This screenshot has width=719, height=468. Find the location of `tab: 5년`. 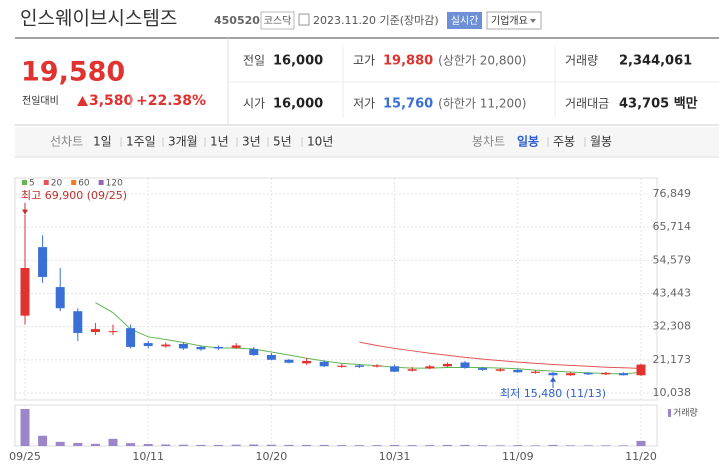

tab: 5년 is located at coordinates (282, 142).